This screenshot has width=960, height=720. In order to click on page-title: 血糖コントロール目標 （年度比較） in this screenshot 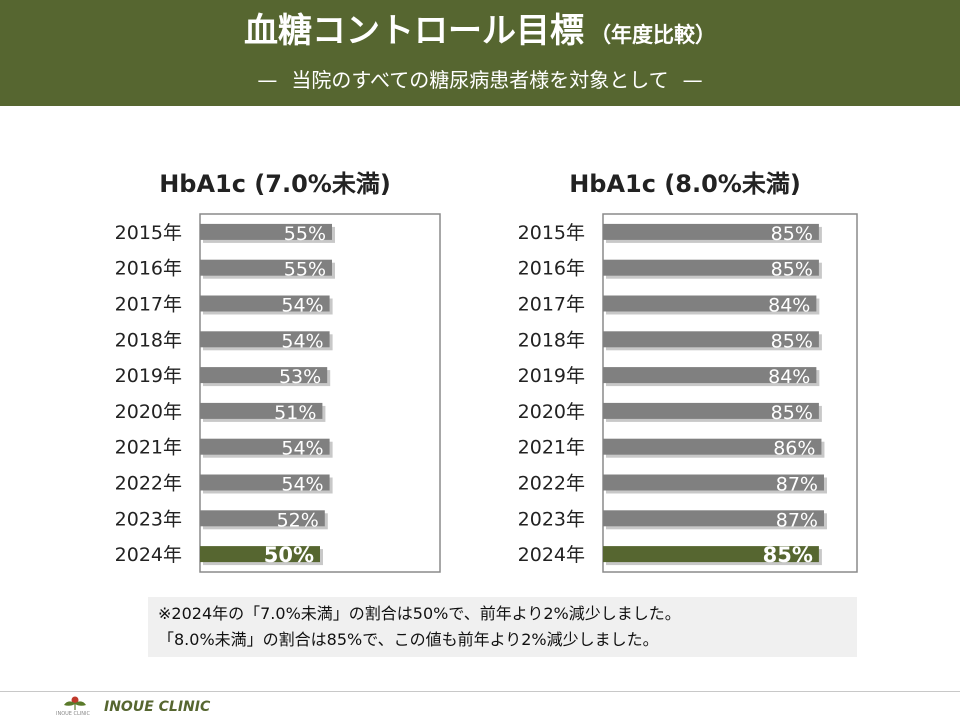, I will do `click(480, 33)`.